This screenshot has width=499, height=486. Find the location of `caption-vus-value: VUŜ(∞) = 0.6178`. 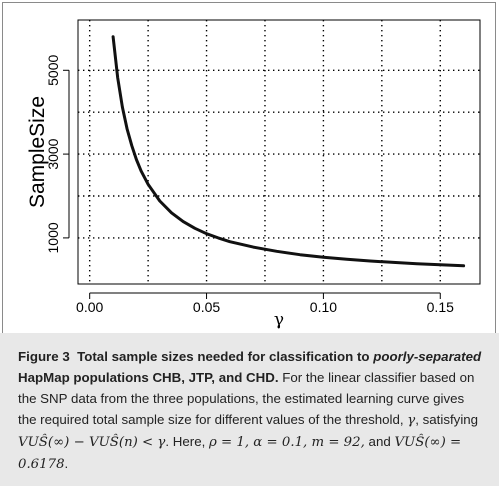

caption-vus-value: VUŜ(∞) = 0.6178 is located at coordinates (240, 453).